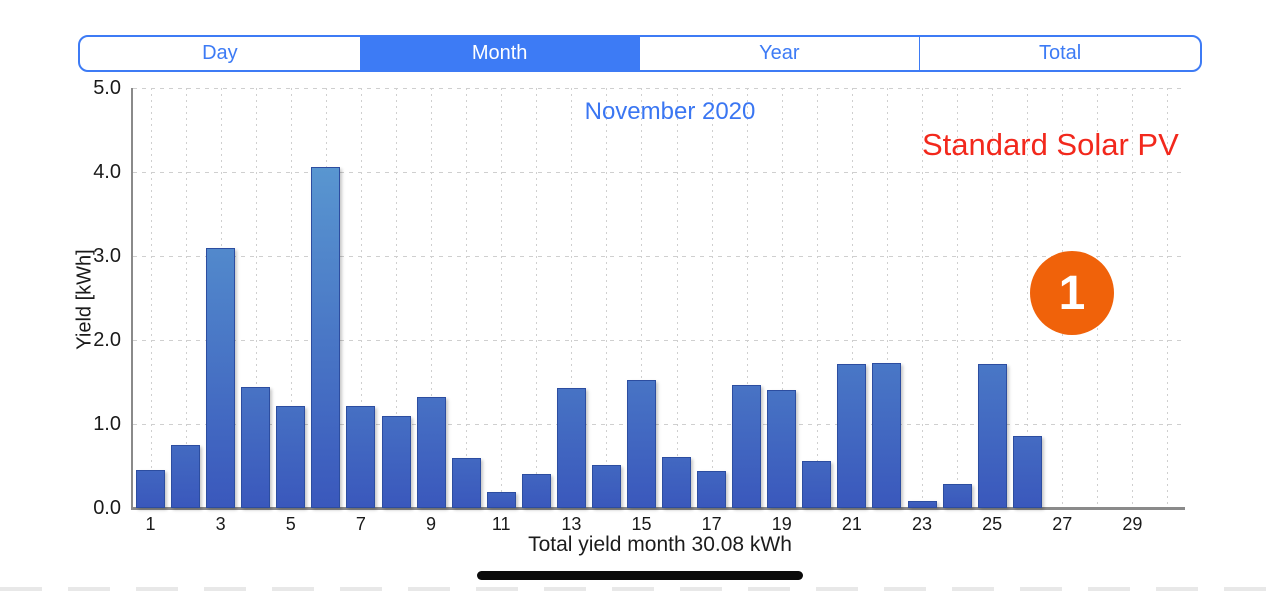 This screenshot has width=1280, height=591. Describe the element at coordinates (290, 524) in the screenshot. I see `x-tick-label: 5` at that location.